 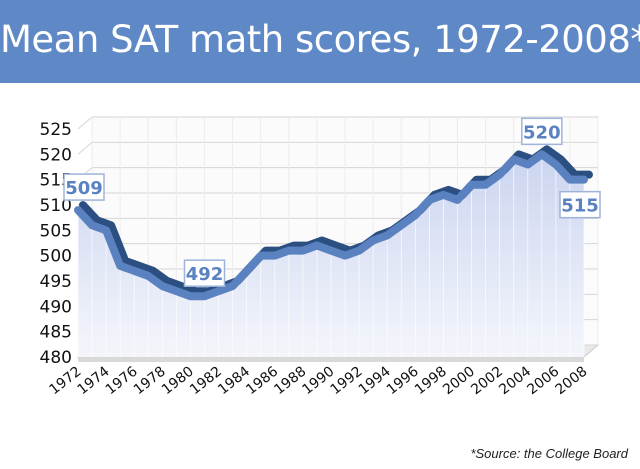 I want to click on x-tick-label: 1984, so click(x=234, y=380).